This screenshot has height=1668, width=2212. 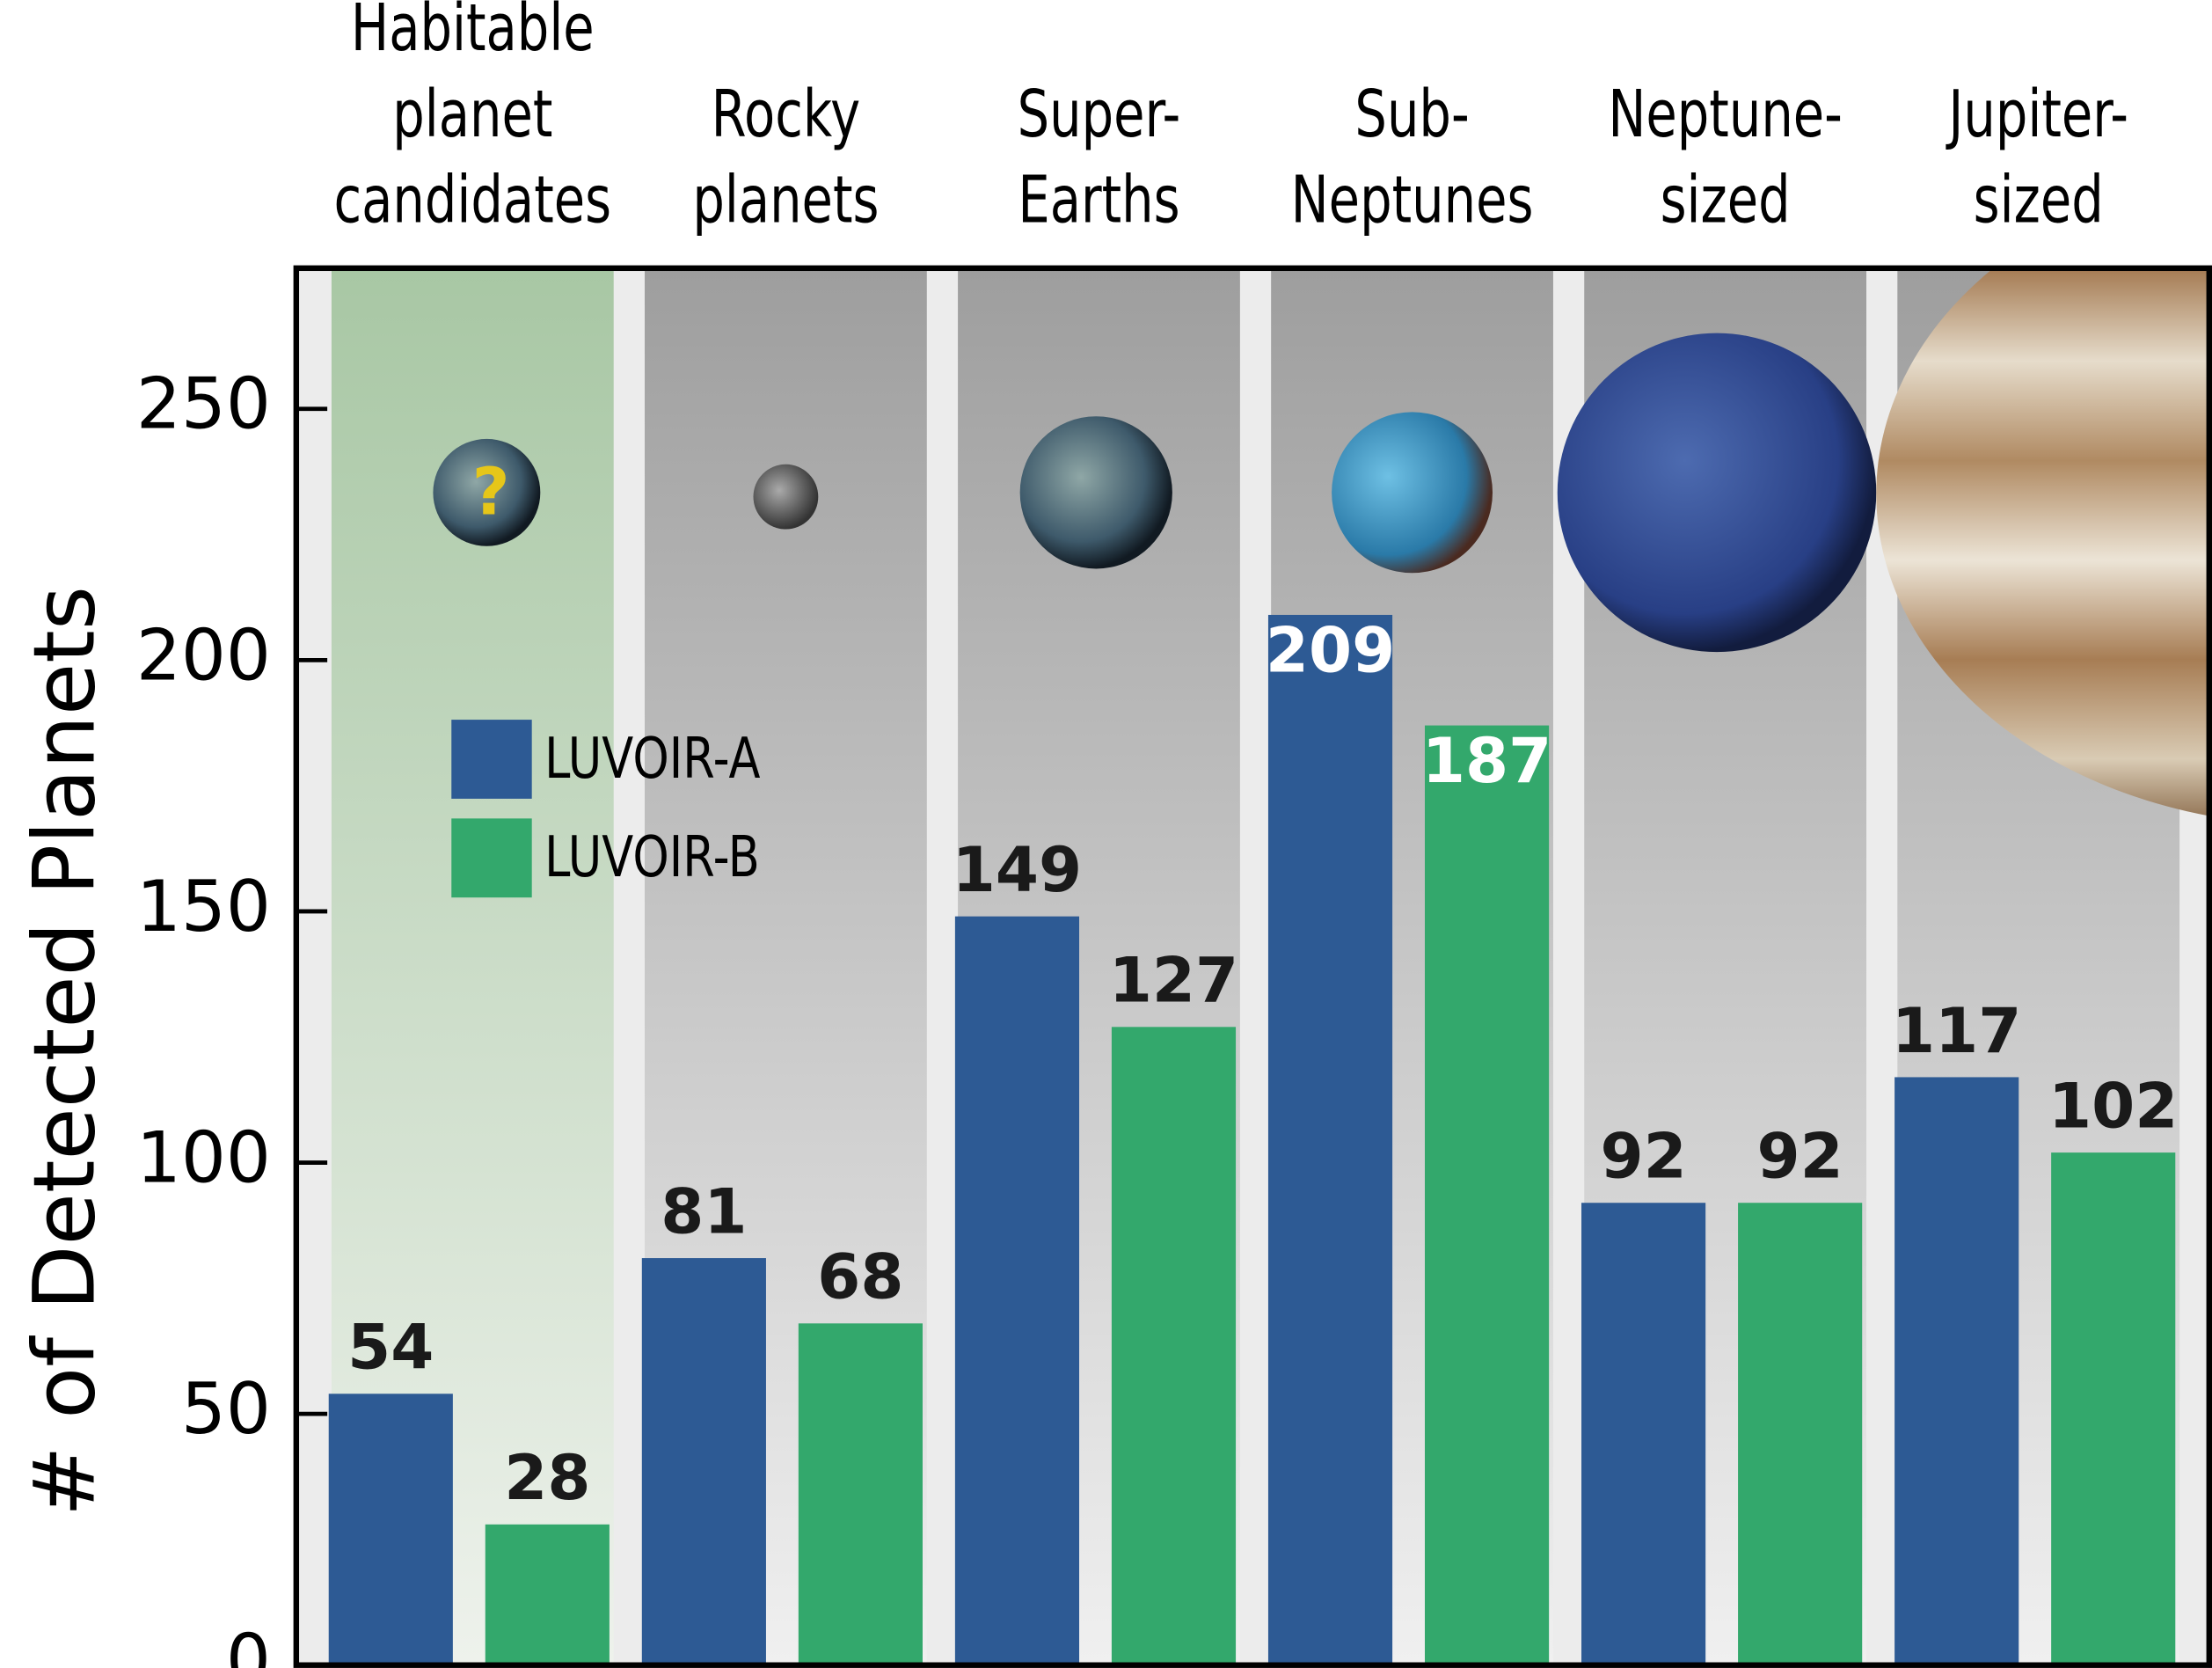 What do you see at coordinates (2113, 1107) in the screenshot?
I see `value-label: 102` at bounding box center [2113, 1107].